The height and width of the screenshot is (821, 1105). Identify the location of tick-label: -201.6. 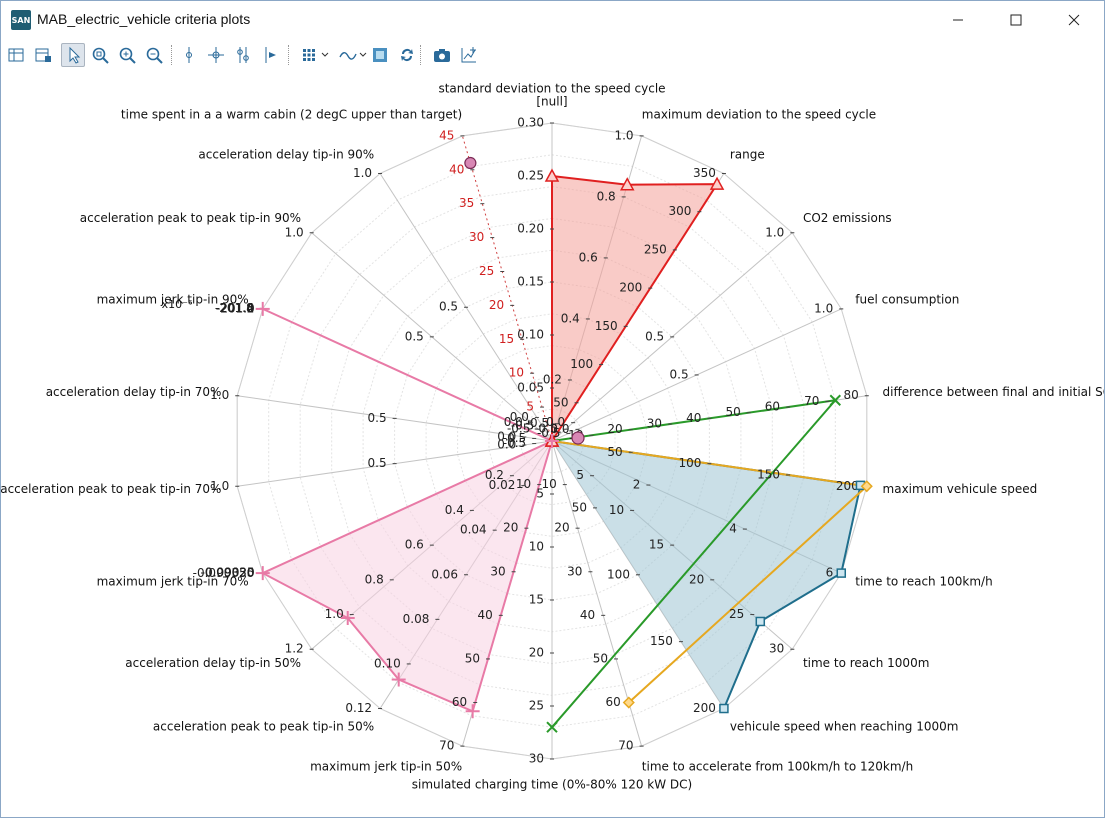
(234, 308).